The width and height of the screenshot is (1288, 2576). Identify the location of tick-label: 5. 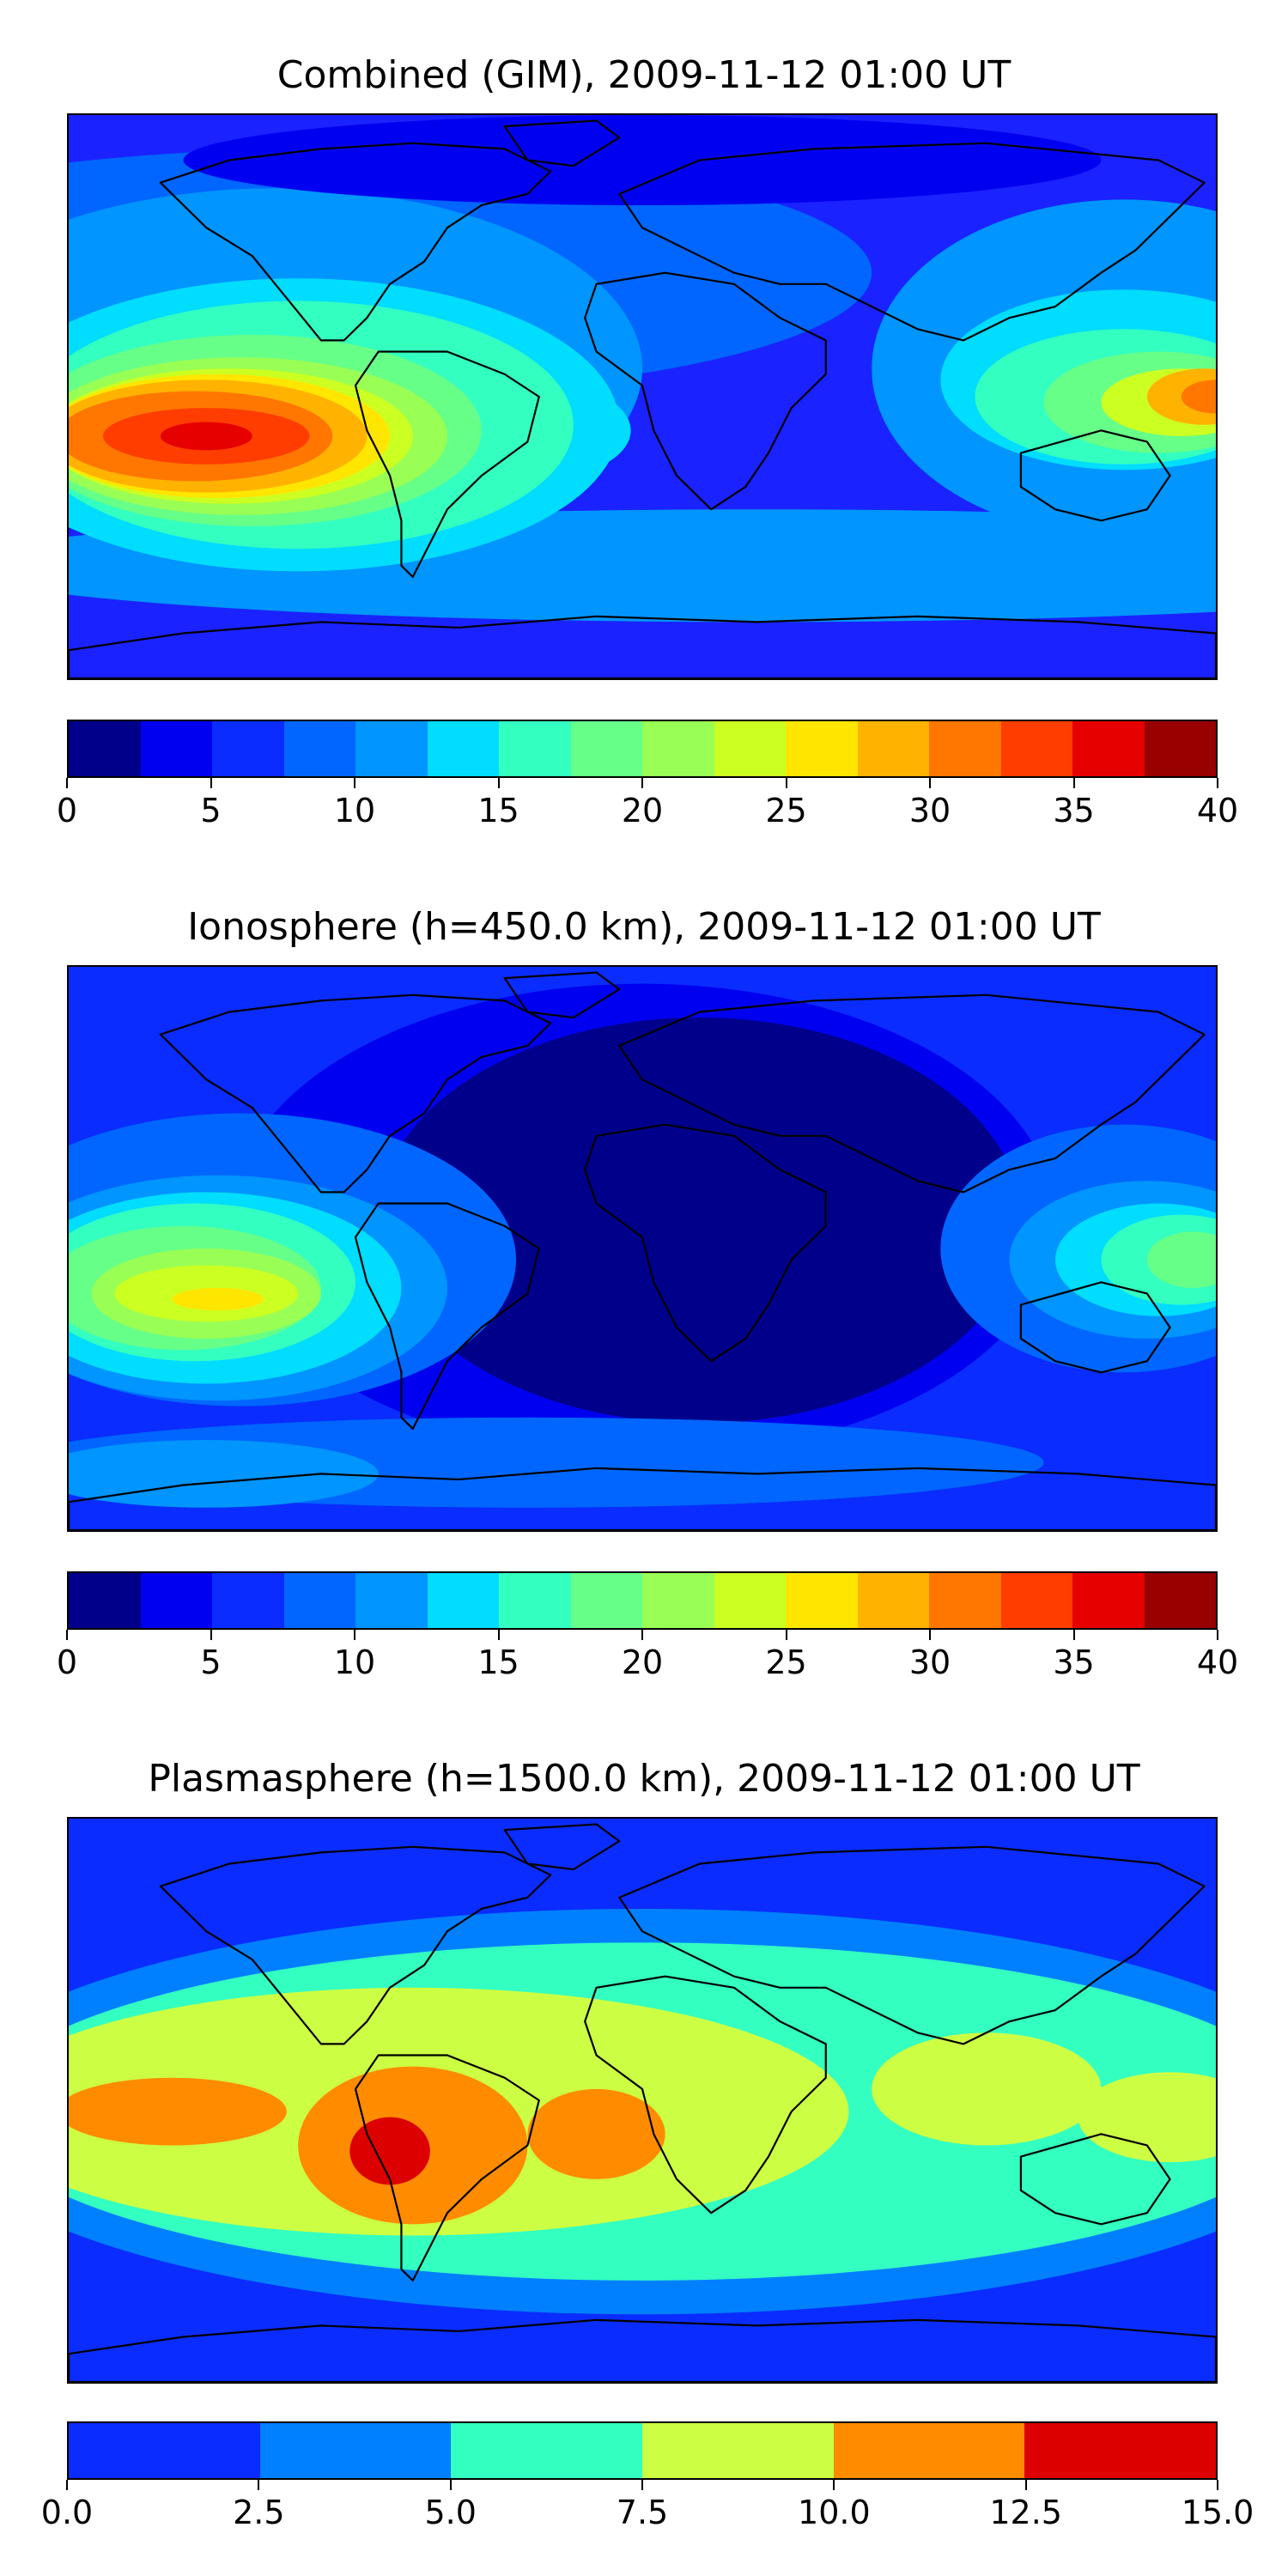
(211, 810).